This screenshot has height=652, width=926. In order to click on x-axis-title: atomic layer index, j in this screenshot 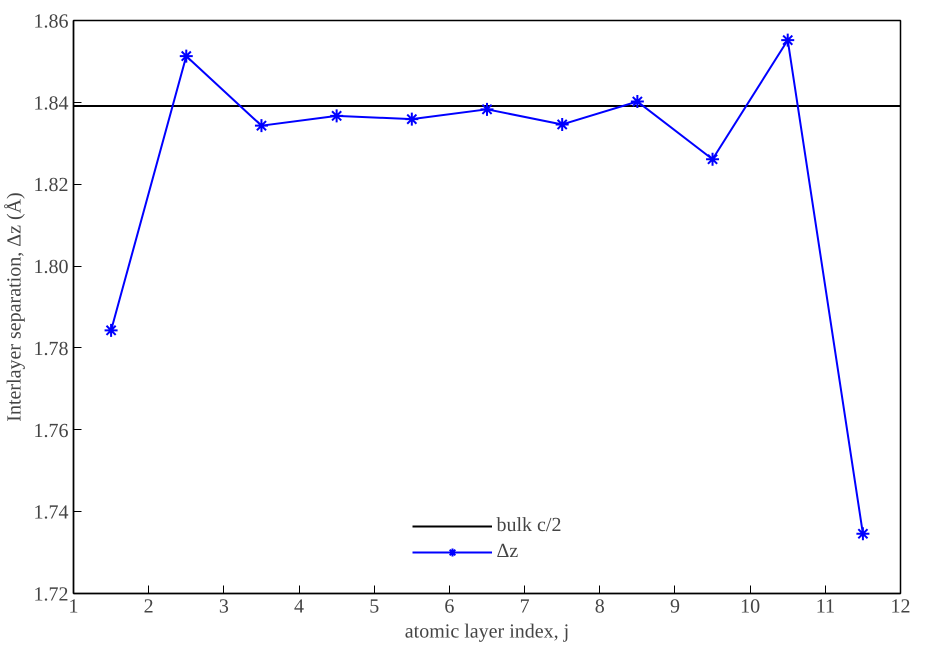, I will do `click(487, 631)`.